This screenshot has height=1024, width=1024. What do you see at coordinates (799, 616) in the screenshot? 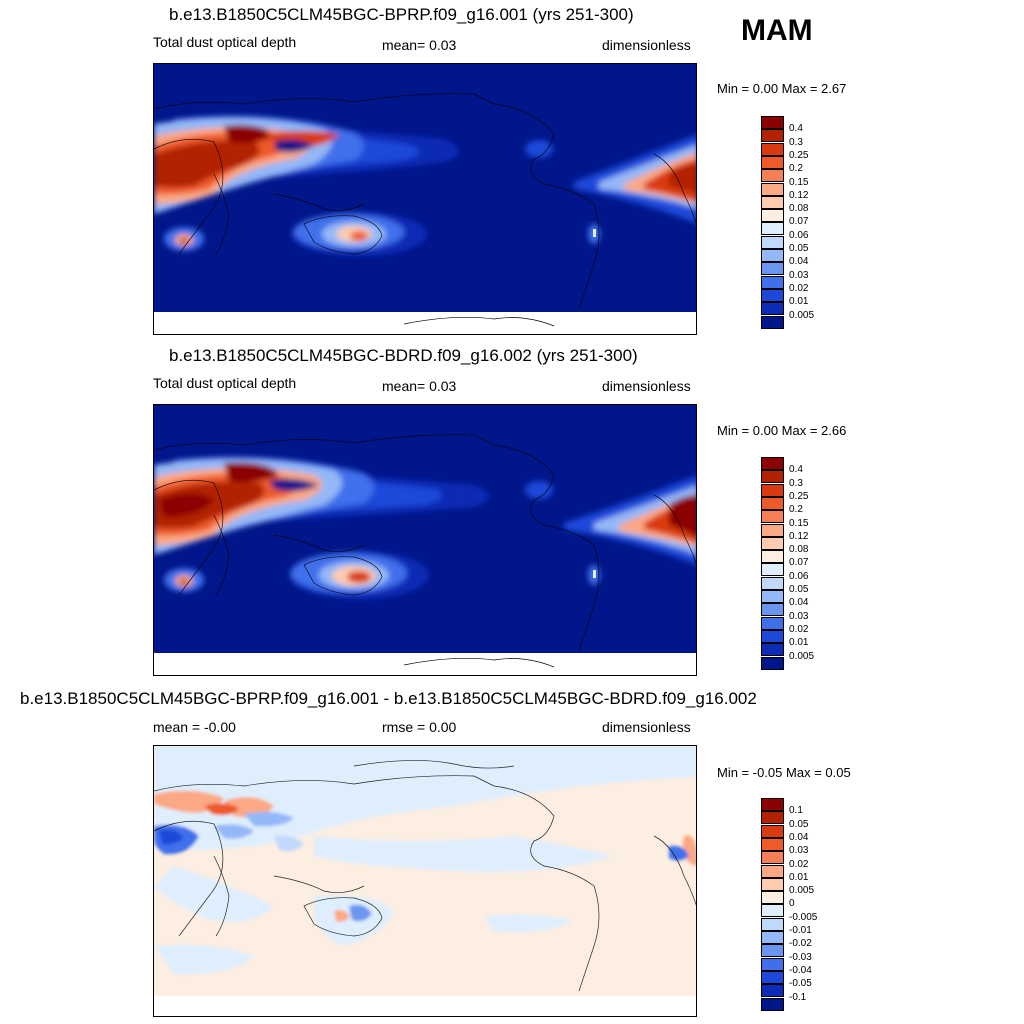
I see `panel-2-colorbar-label: 0.03` at bounding box center [799, 616].